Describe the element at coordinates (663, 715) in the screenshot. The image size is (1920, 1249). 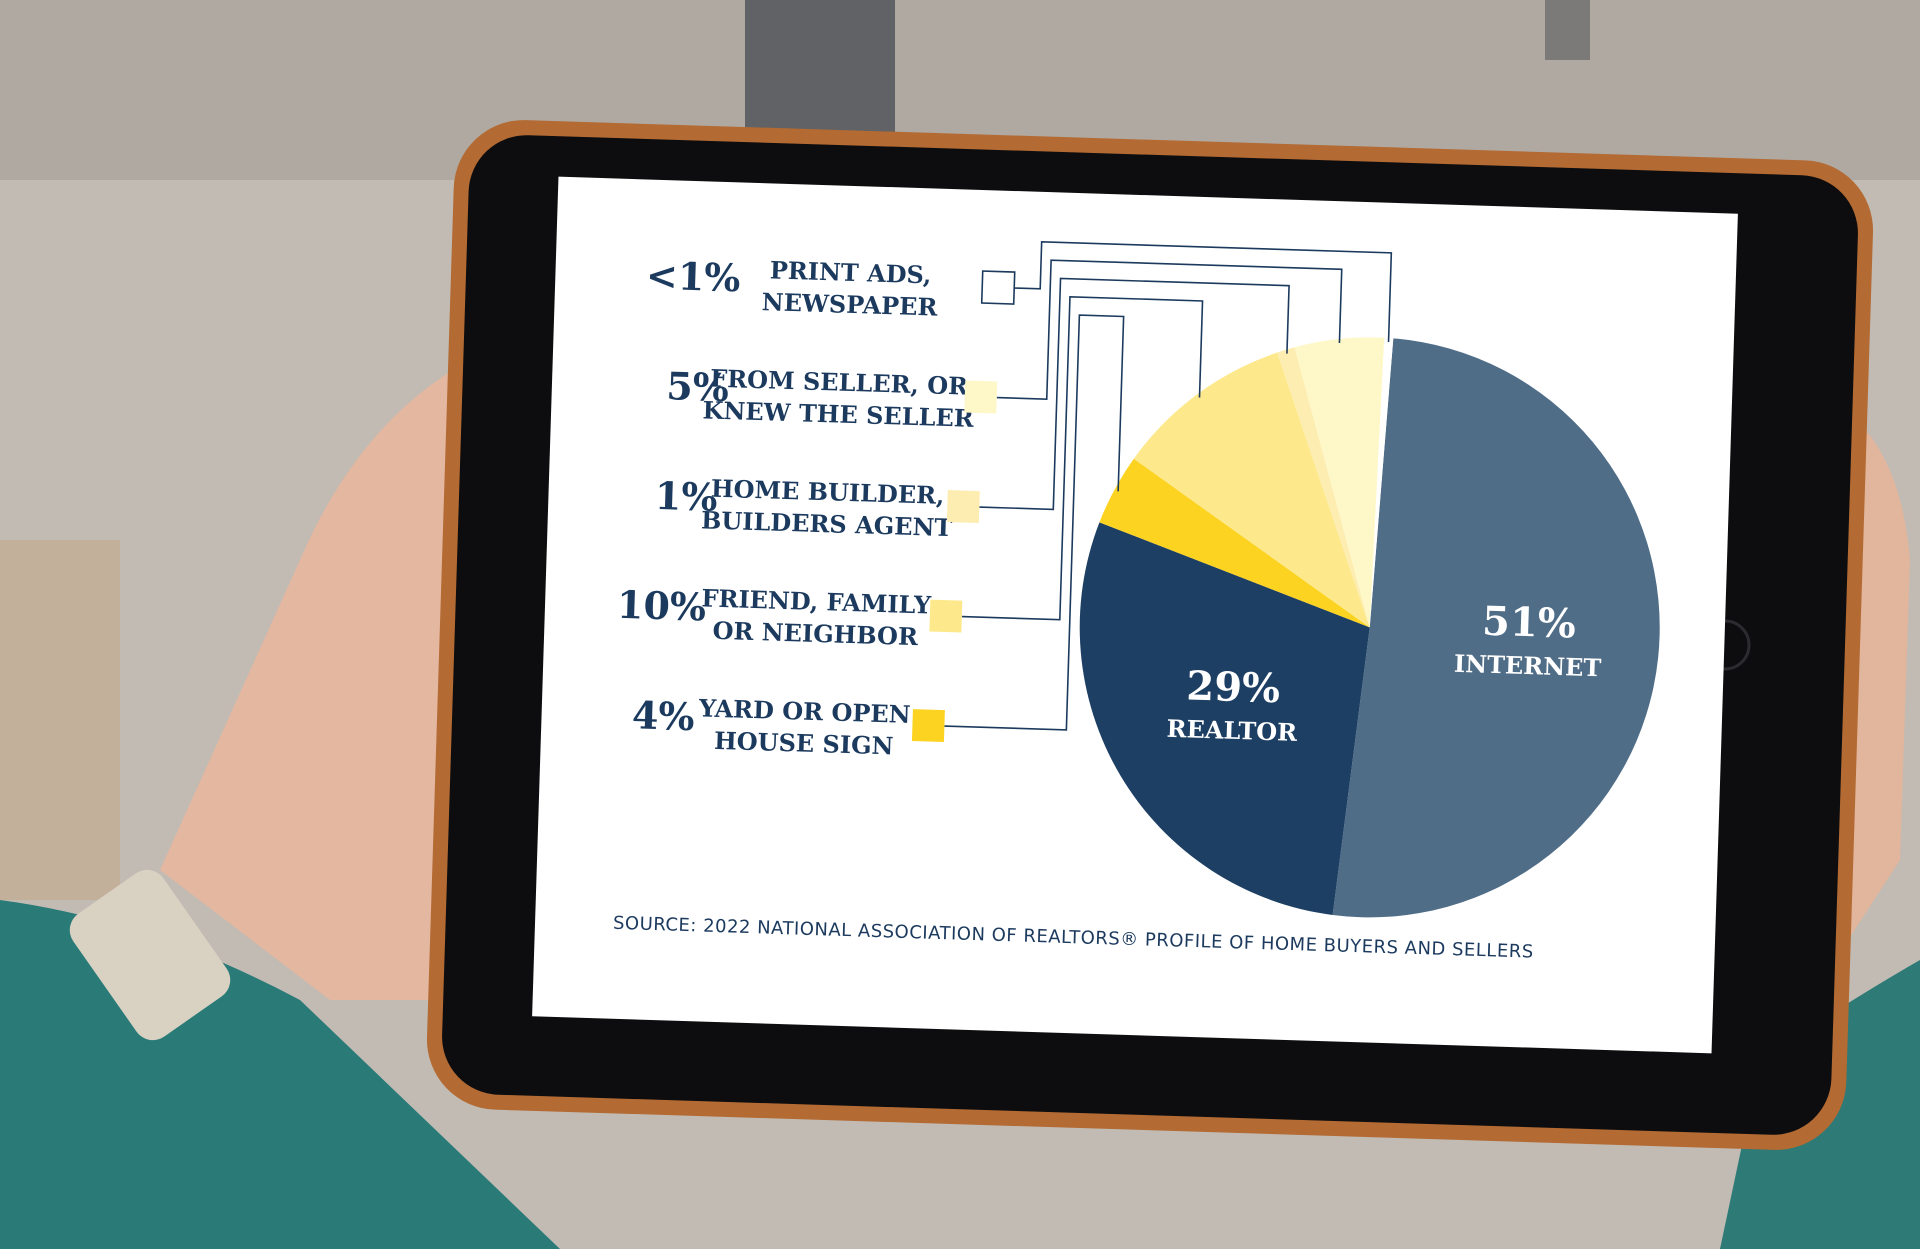
I see `legend-pct: 4%` at that location.